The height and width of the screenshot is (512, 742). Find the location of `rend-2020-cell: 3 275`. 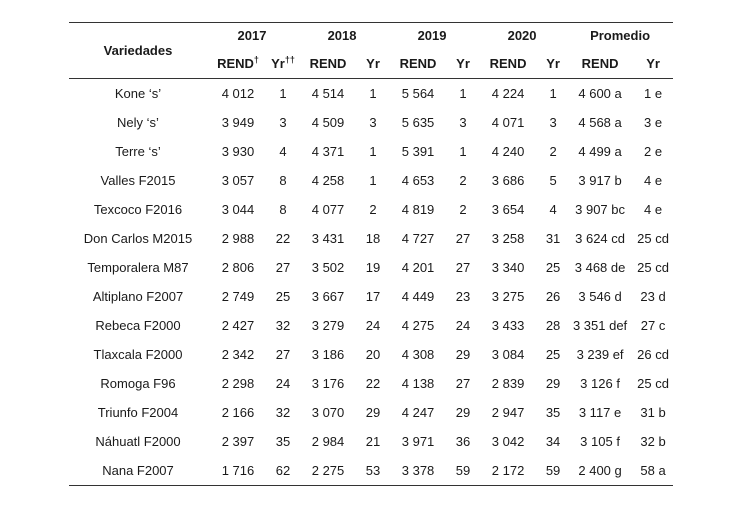

rend-2020-cell: 3 275 is located at coordinates (508, 296).